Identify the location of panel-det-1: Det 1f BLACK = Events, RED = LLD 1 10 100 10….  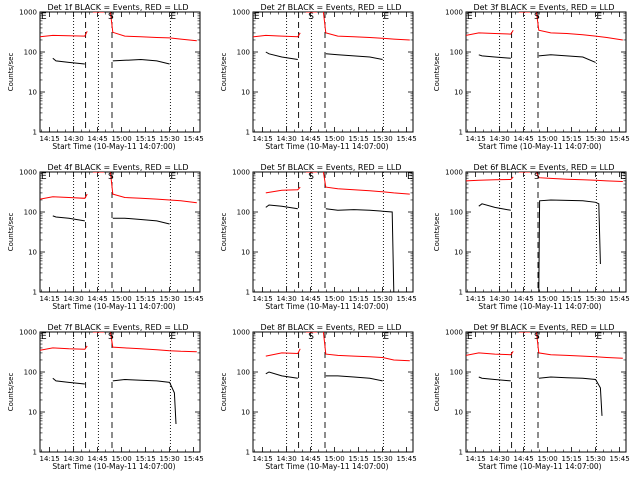
(105, 77).